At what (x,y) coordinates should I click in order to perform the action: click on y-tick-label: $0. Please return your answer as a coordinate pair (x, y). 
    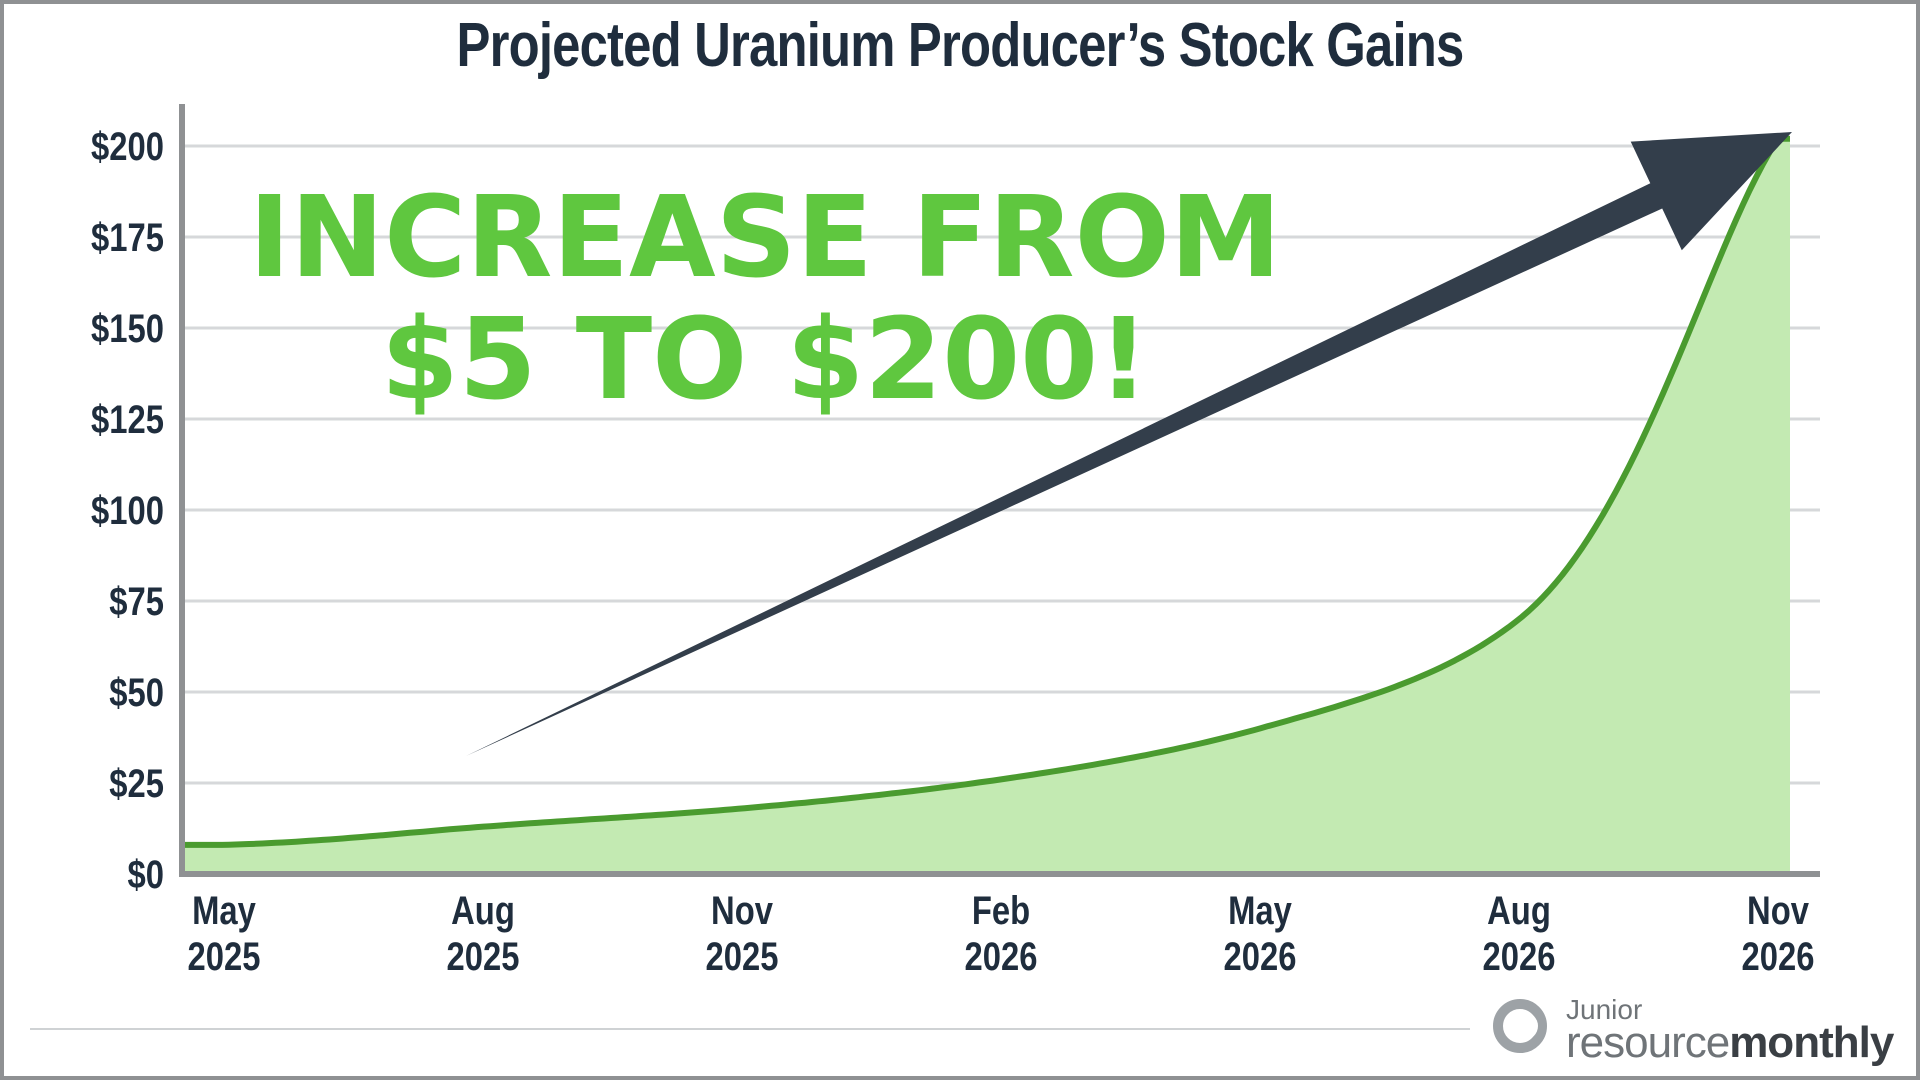
    Looking at the image, I should click on (146, 874).